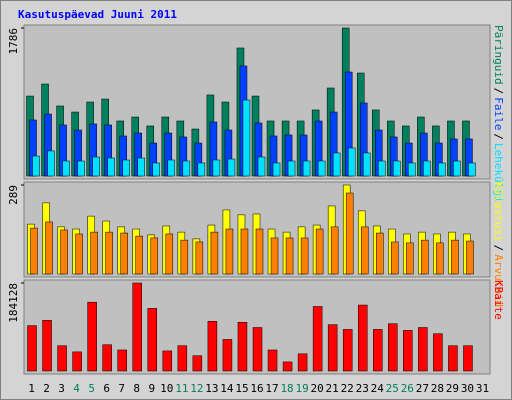  Describe the element at coordinates (76, 388) in the screenshot. I see `x-tick-label: 4` at that location.